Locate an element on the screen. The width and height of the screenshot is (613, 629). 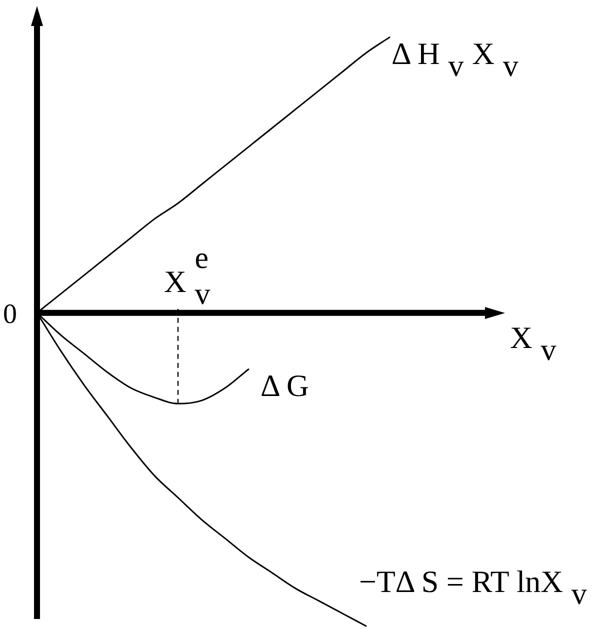
series-label: Δ G is located at coordinates (284, 386).